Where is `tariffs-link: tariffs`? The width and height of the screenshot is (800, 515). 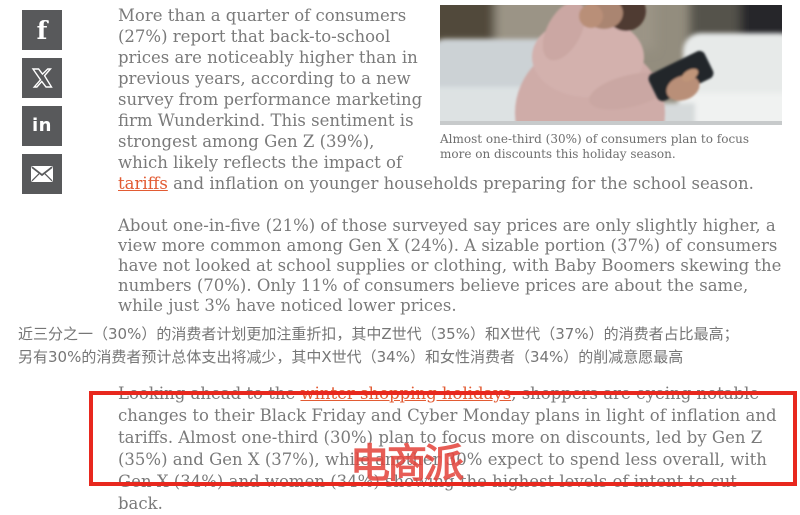
tariffs-link: tariffs is located at coordinates (143, 183).